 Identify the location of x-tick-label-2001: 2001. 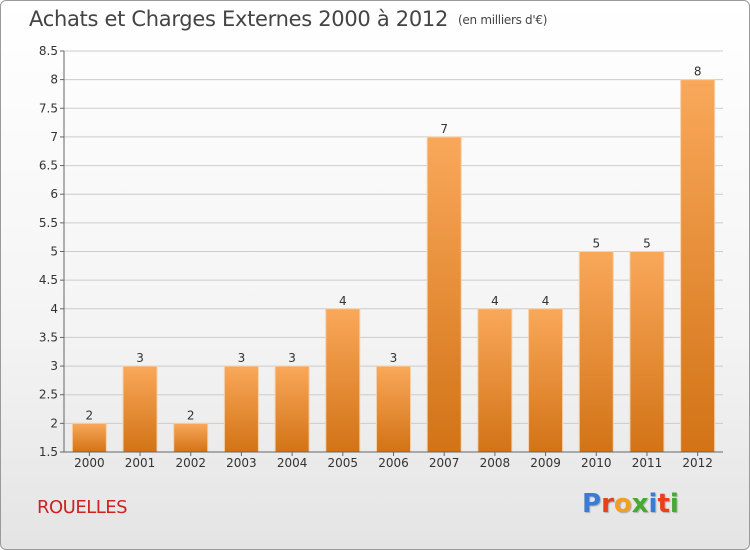
(140, 463).